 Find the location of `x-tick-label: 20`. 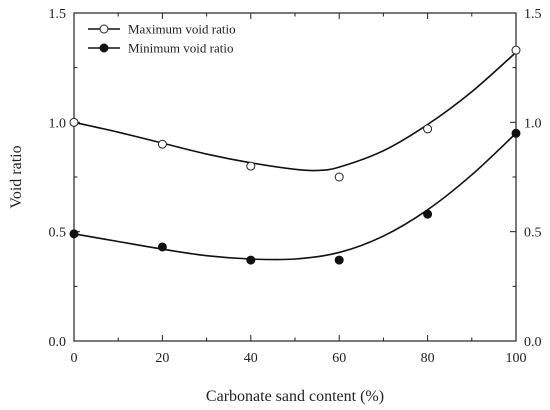

x-tick-label: 20 is located at coordinates (162, 358).